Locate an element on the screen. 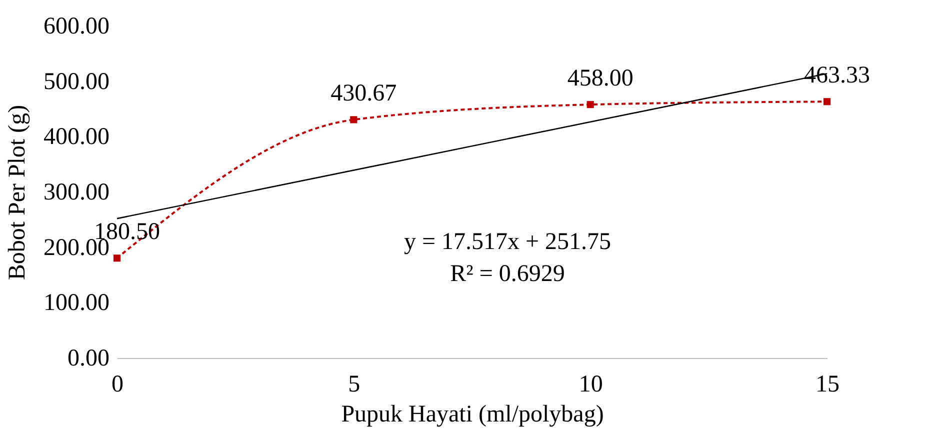 The height and width of the screenshot is (444, 934). data-label: 430.67 is located at coordinates (363, 93).